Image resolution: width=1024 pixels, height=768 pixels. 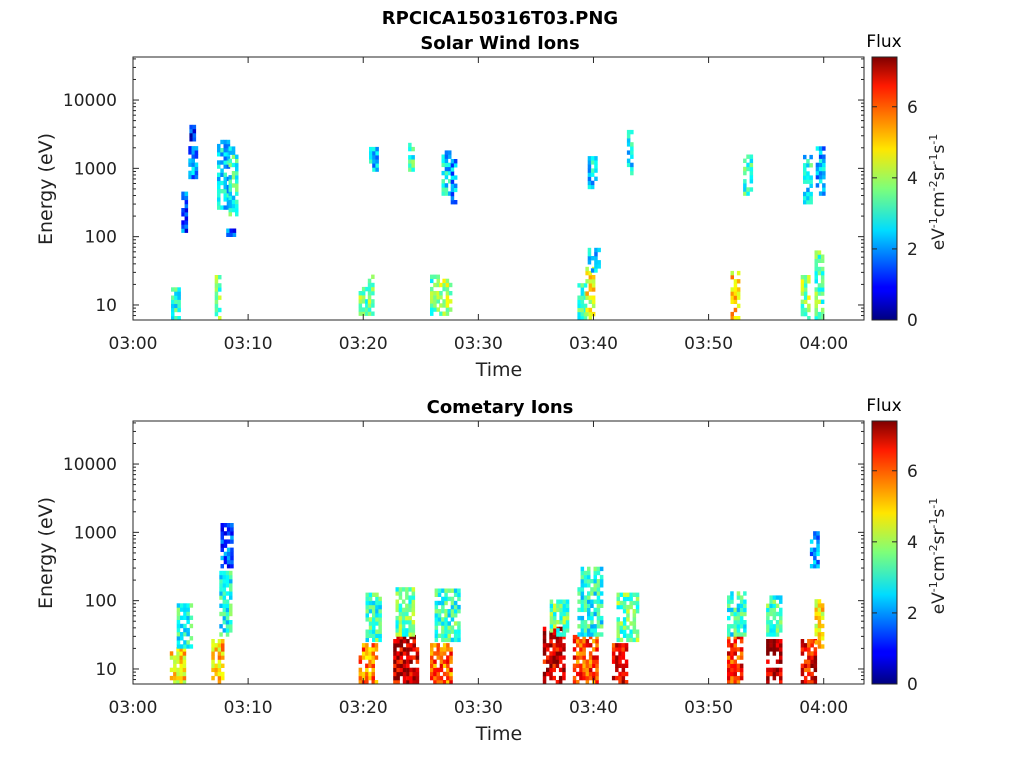 I want to click on y-tick-label: 10000, so click(x=90, y=465).